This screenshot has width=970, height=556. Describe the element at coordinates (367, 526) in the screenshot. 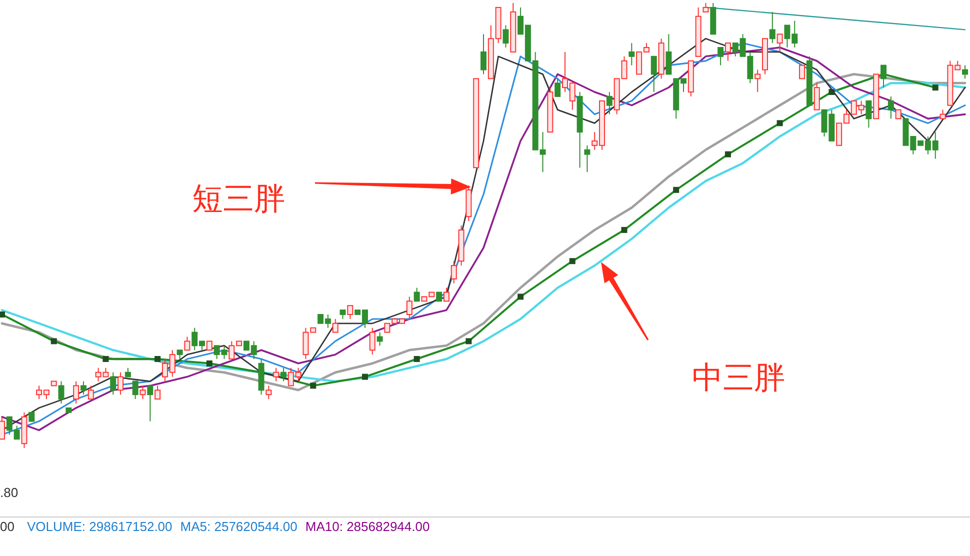

I see `text: MA10: 285682944.00` at that location.